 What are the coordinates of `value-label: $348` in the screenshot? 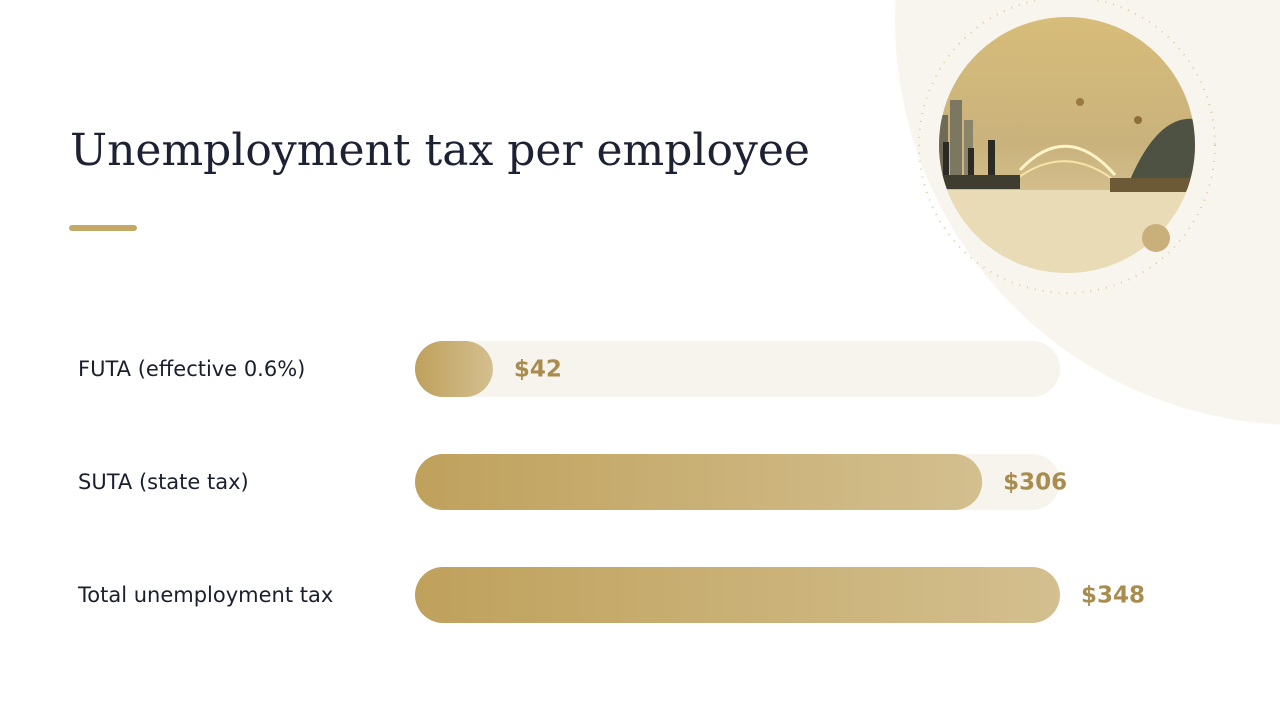 It's located at (1113, 596).